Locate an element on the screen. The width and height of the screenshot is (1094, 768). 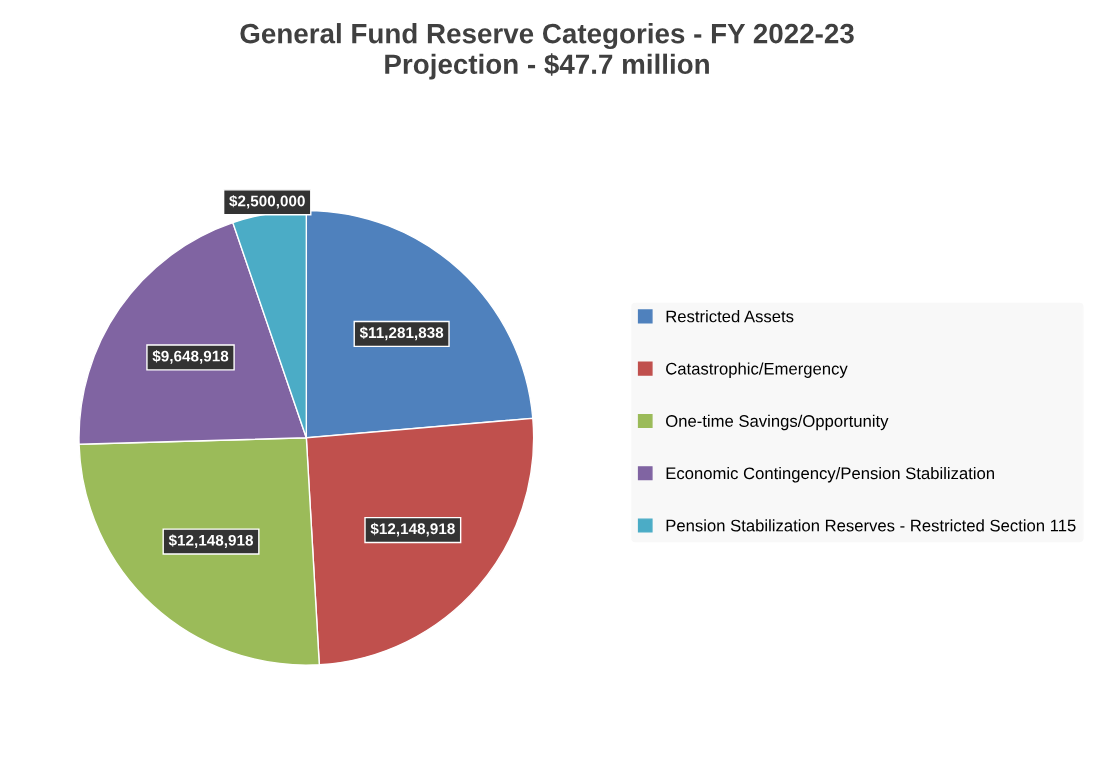
legend-label: Pension Stabilization Reserves - Restricted Section 115 is located at coordinates (871, 525).